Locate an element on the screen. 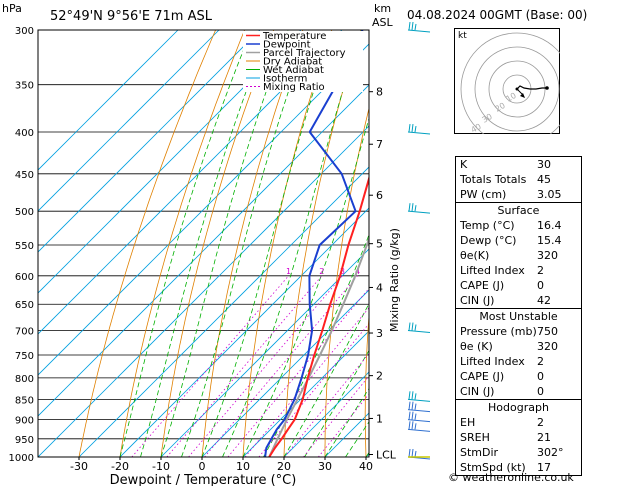 This screenshot has height=486, width=629. pressure-tick-label: 950 is located at coordinates (24, 440).